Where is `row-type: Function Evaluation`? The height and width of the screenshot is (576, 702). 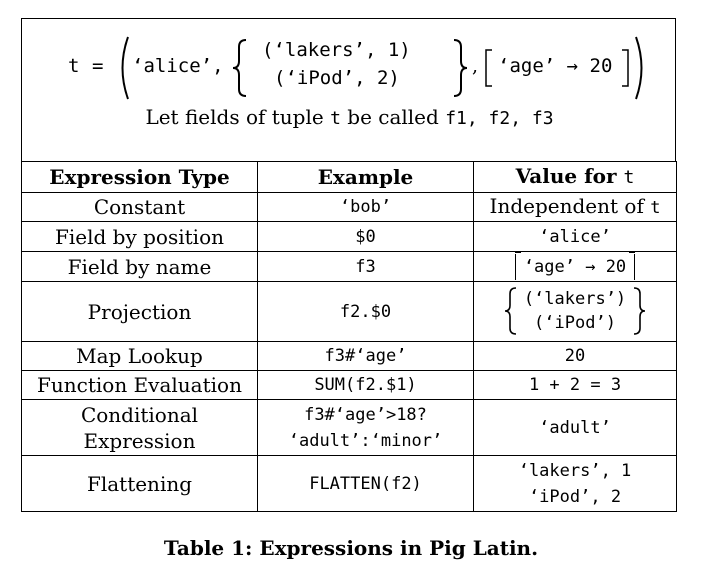
row-type: Function Evaluation is located at coordinates (140, 385).